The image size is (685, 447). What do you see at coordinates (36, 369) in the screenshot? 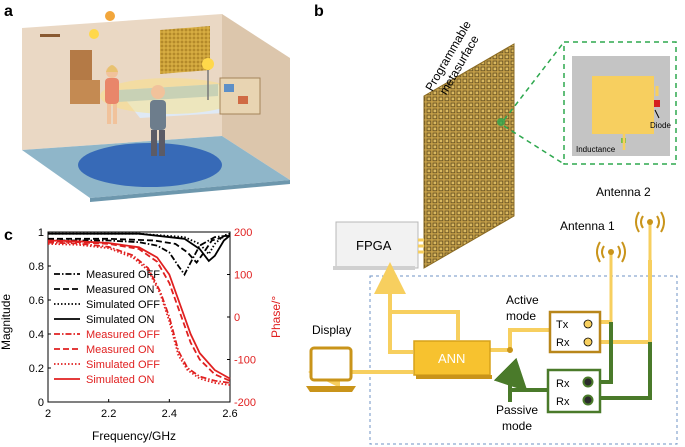
I see `chart-y-left-tick-label: 0.2` at bounding box center [36, 369].